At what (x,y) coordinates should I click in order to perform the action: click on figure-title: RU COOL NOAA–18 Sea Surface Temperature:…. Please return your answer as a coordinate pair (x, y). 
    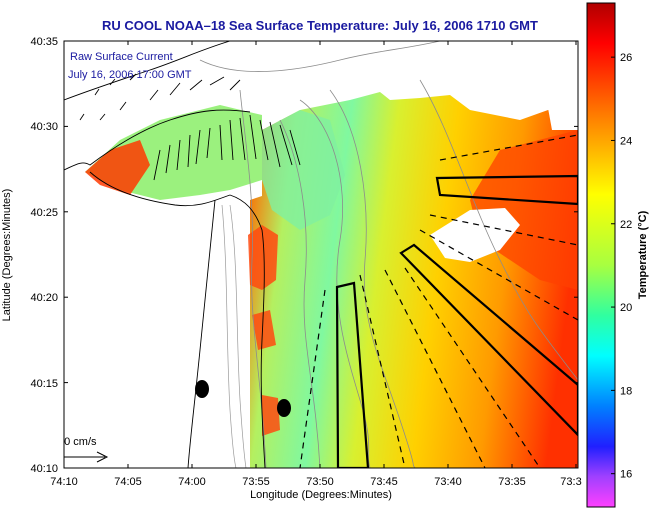
    Looking at the image, I should click on (320, 25).